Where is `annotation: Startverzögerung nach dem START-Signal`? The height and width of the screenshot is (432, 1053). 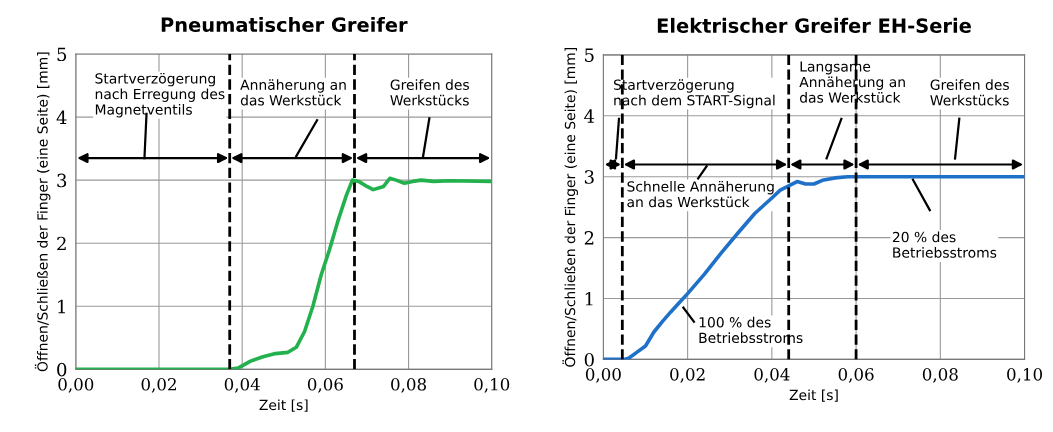
annotation: Startverzögerung nach dem START-Signal is located at coordinates (694, 94).